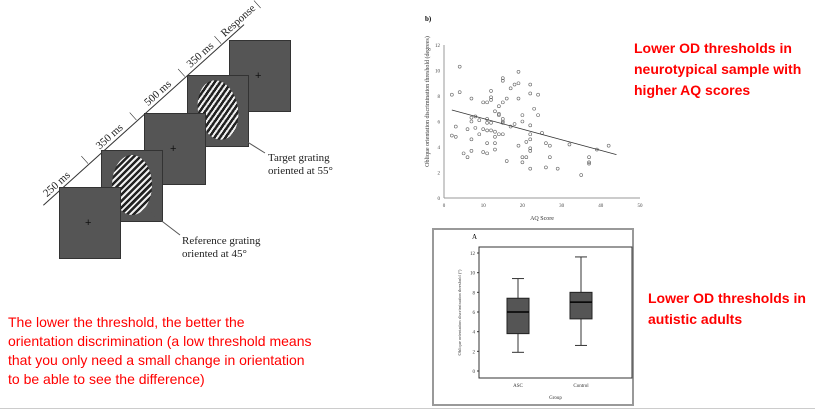 The image size is (815, 412). Describe the element at coordinates (474, 313) in the screenshot. I see `y-tick-label: 6` at that location.